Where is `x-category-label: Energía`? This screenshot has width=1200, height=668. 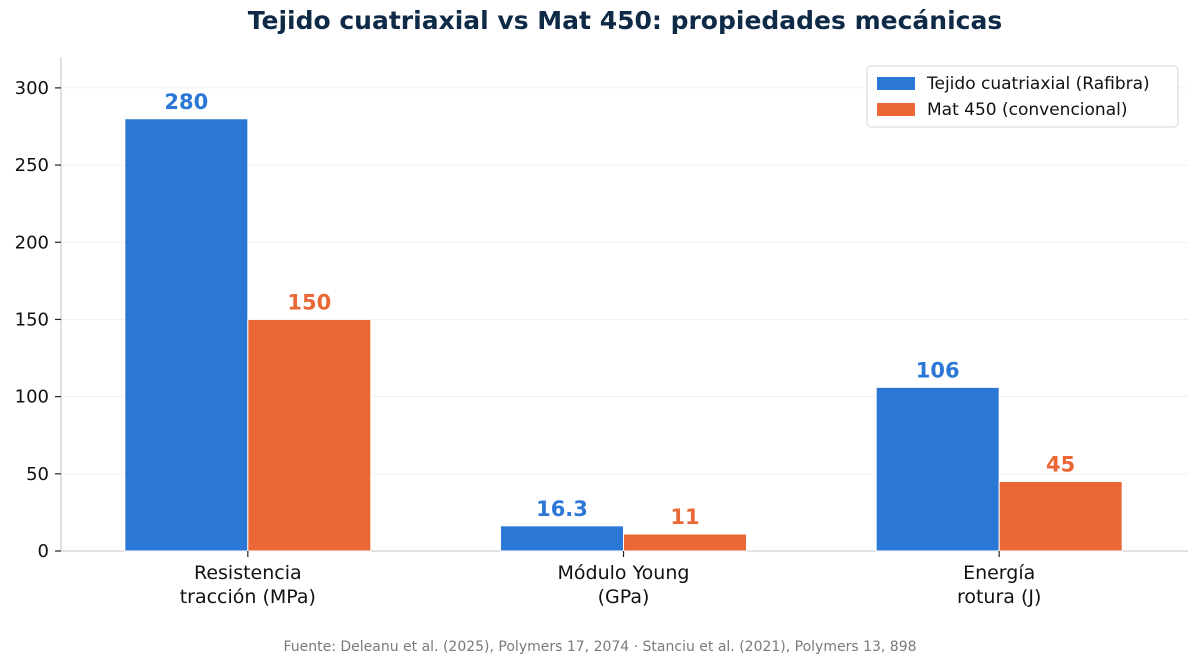
x-category-label: Energía is located at coordinates (999, 573).